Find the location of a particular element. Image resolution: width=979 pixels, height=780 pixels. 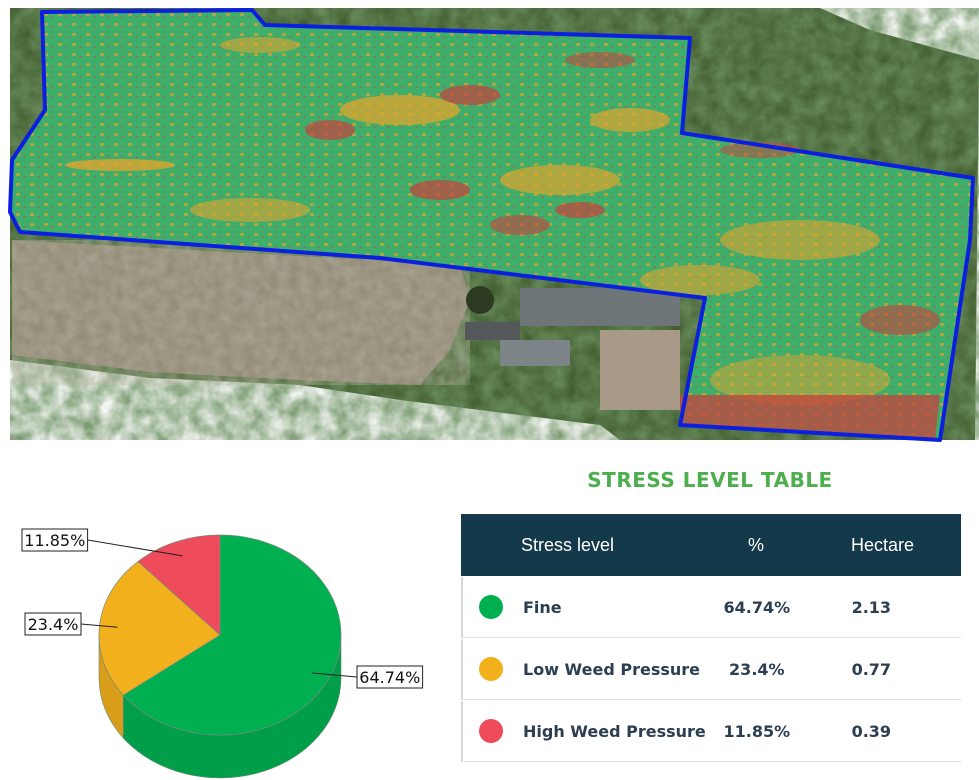

row-hectare: 0.77 is located at coordinates (871, 669).